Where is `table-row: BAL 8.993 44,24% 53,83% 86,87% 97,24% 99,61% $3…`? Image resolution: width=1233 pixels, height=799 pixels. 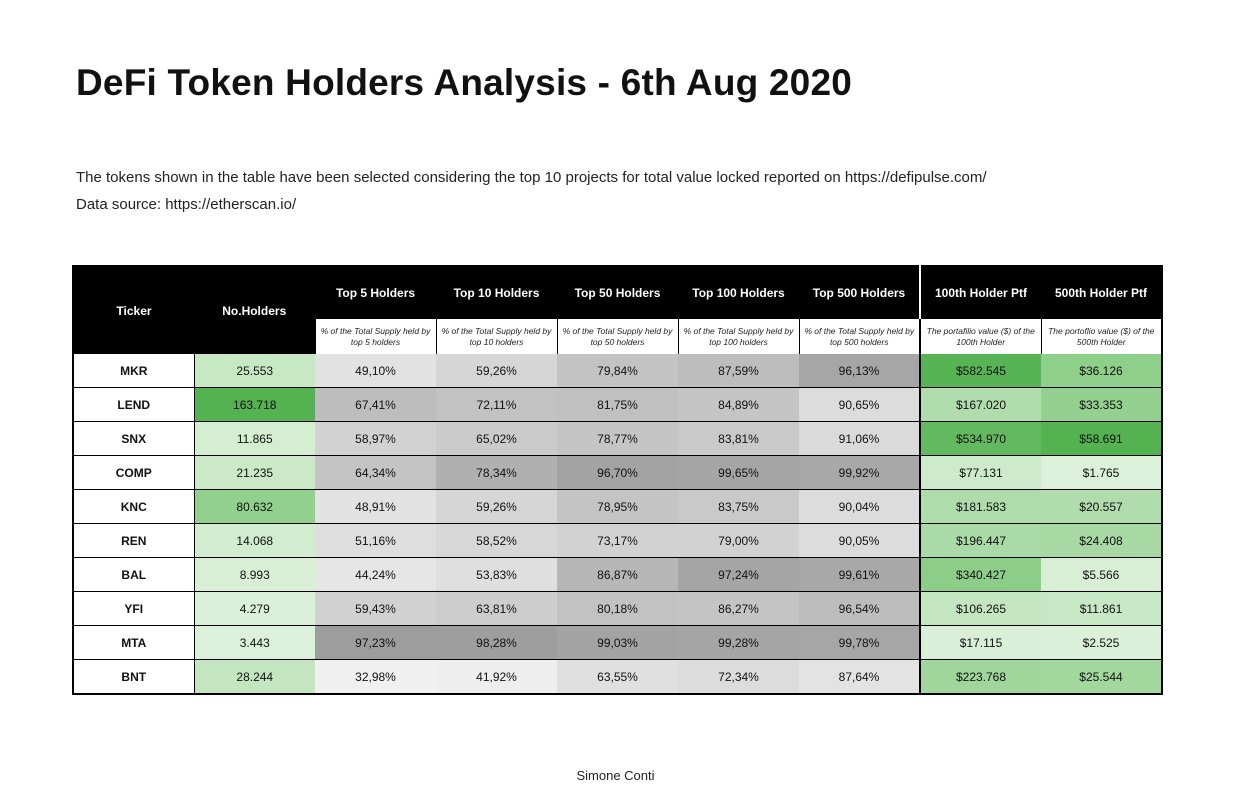 table-row: BAL 8.993 44,24% 53,83% 86,87% 97,24% 99,61% $3… is located at coordinates (617, 574).